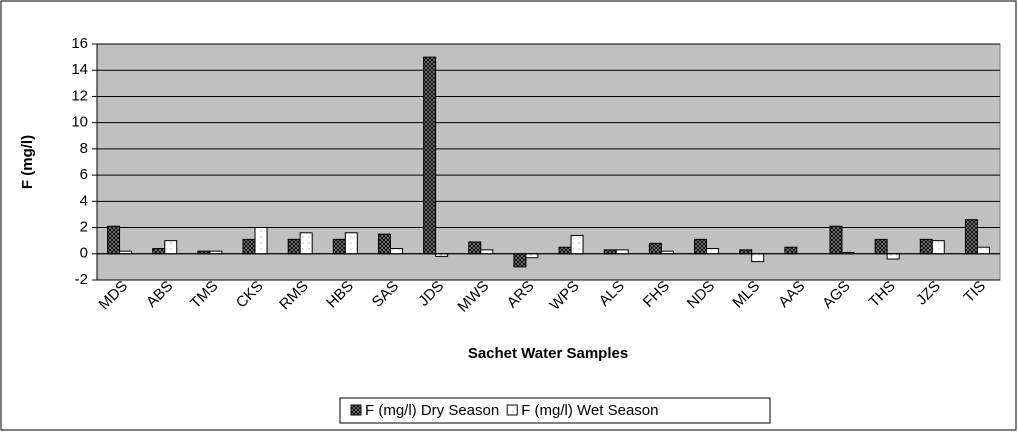 This screenshot has height=432, width=1018. I want to click on y-tick-label: 12, so click(79, 95).